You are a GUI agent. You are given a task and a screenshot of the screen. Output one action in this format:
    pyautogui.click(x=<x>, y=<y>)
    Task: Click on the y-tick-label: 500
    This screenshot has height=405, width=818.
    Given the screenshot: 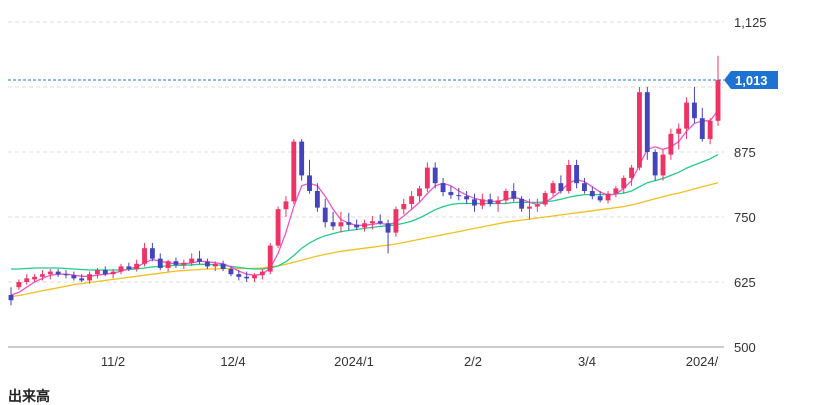 What is the action you would take?
    pyautogui.click(x=745, y=347)
    